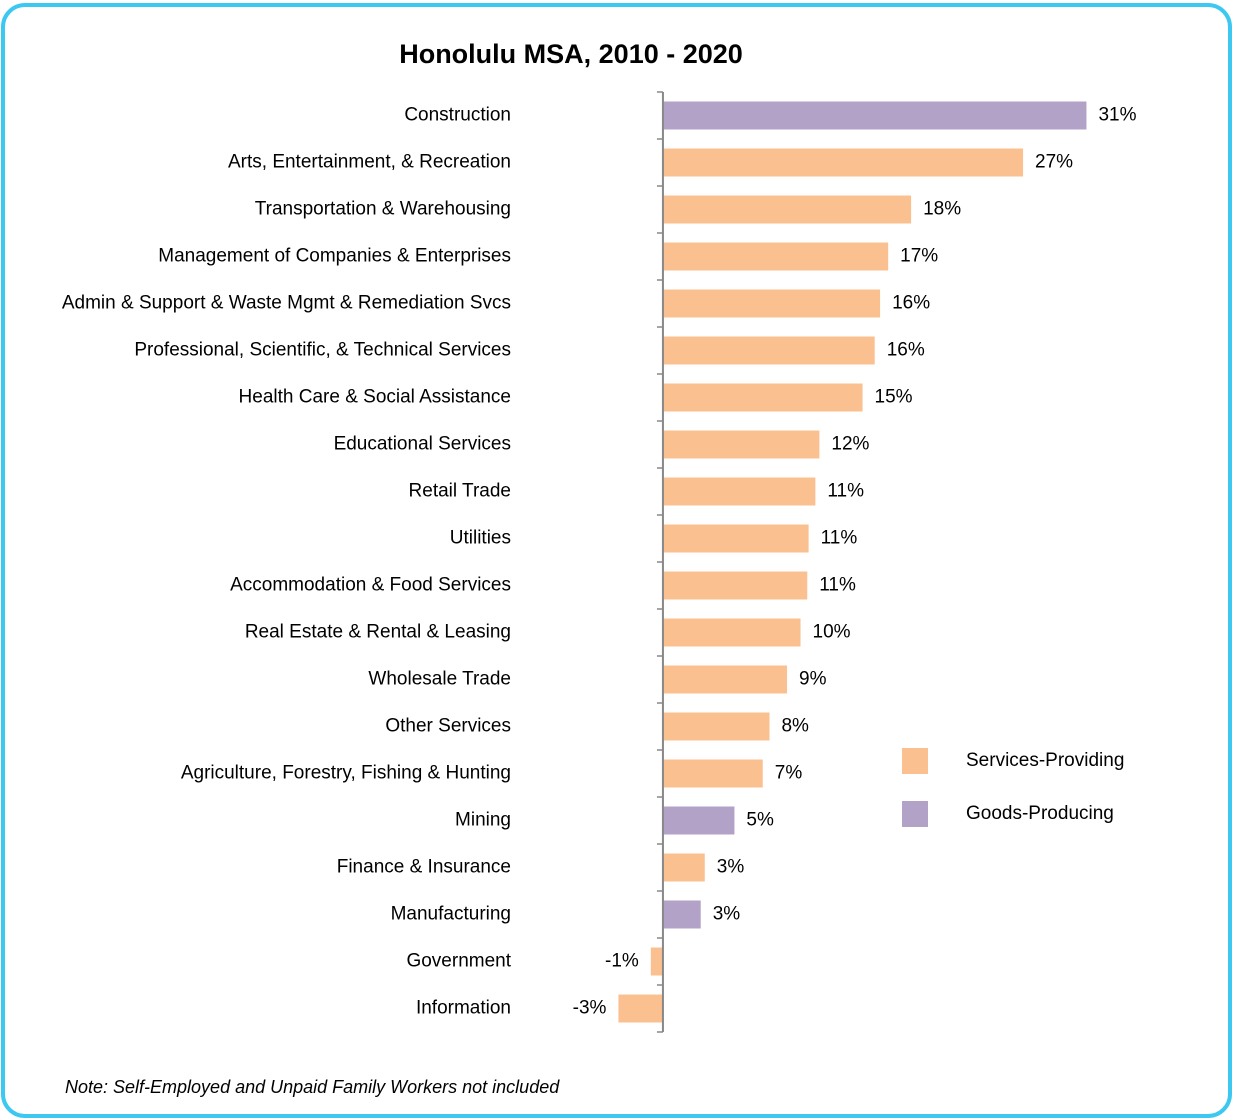  What do you see at coordinates (378, 632) in the screenshot?
I see `category-label: Real Estate & Rental & Leasing` at bounding box center [378, 632].